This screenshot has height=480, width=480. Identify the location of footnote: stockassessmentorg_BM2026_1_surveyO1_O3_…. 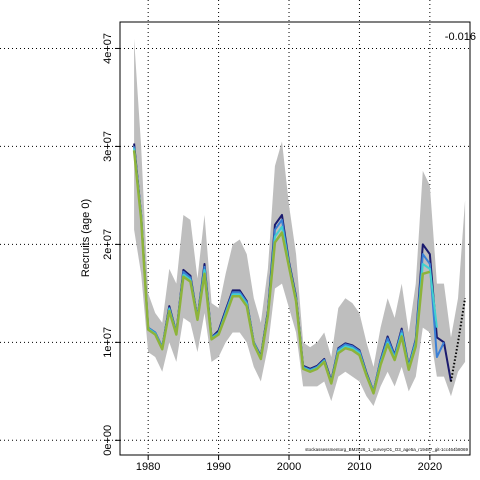
(386, 449).